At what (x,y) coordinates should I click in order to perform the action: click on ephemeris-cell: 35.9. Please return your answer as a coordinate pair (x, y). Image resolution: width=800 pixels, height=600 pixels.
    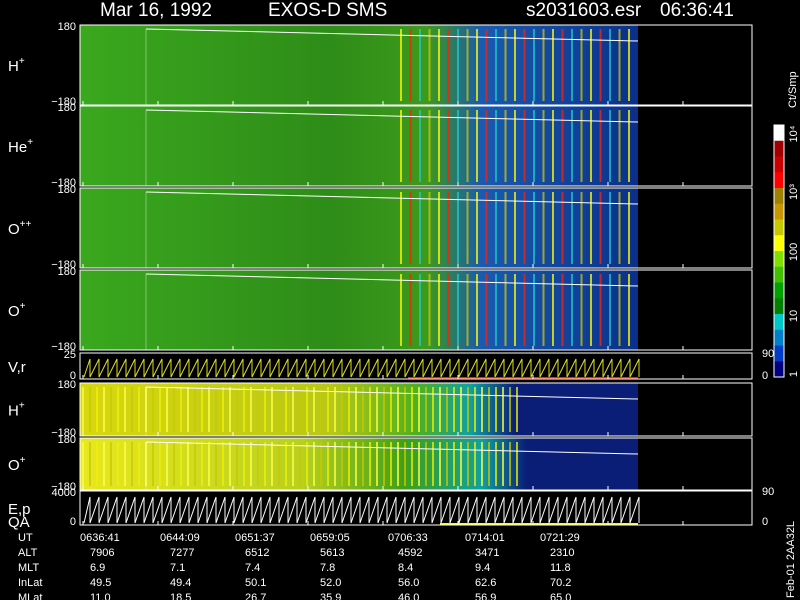
    Looking at the image, I should click on (330, 596).